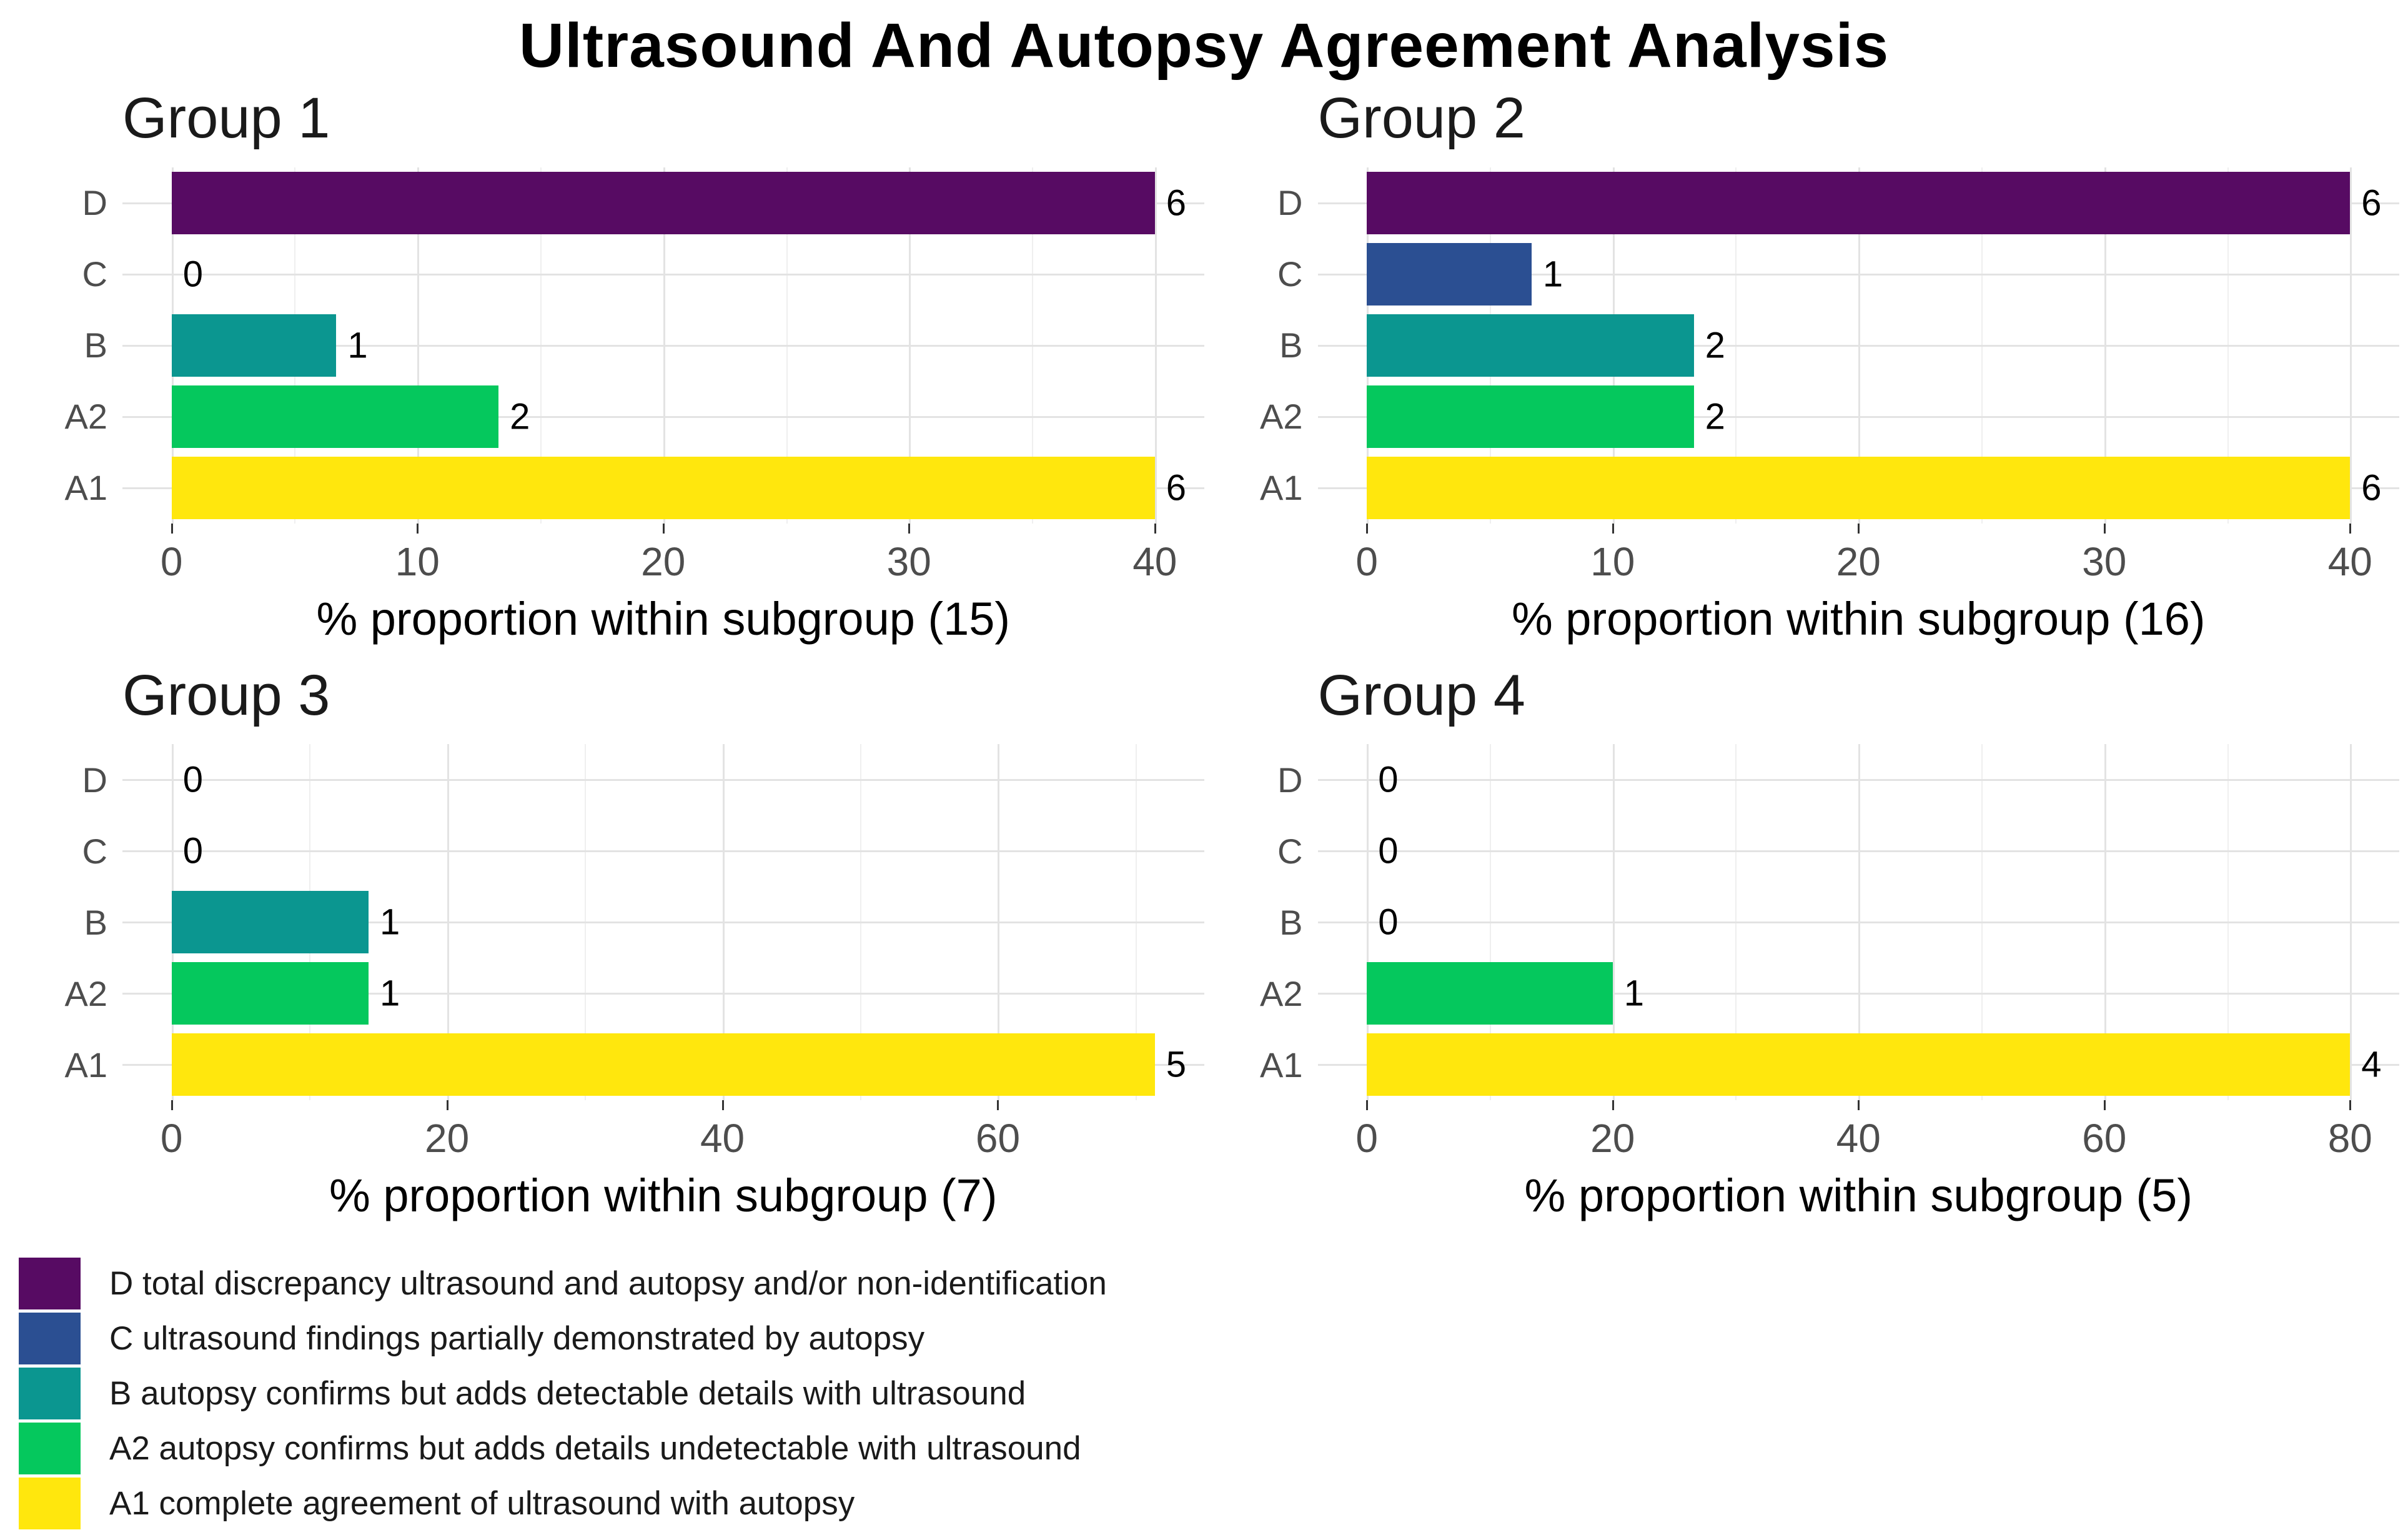  Describe the element at coordinates (663, 1196) in the screenshot. I see `x-axis-title: % proportion within subgroup (7)` at that location.